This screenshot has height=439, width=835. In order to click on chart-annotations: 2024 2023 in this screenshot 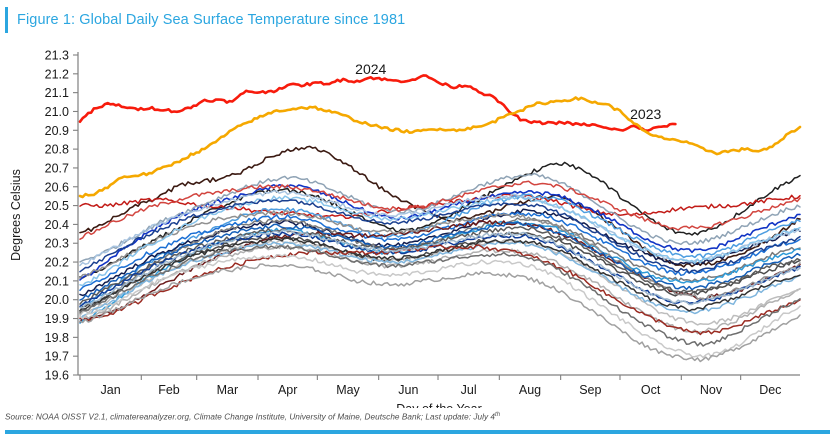, I will do `click(508, 91)`.